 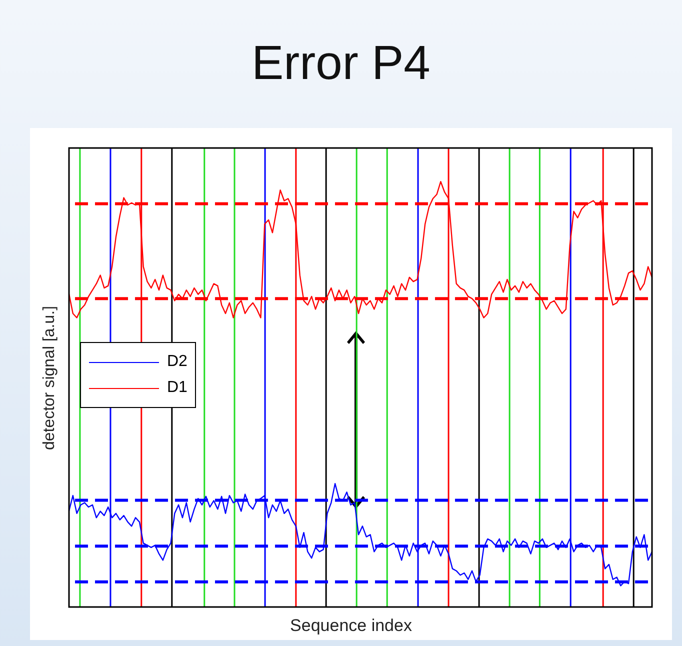 I want to click on y-axis-title: detector signal [a.u.], so click(x=50, y=378).